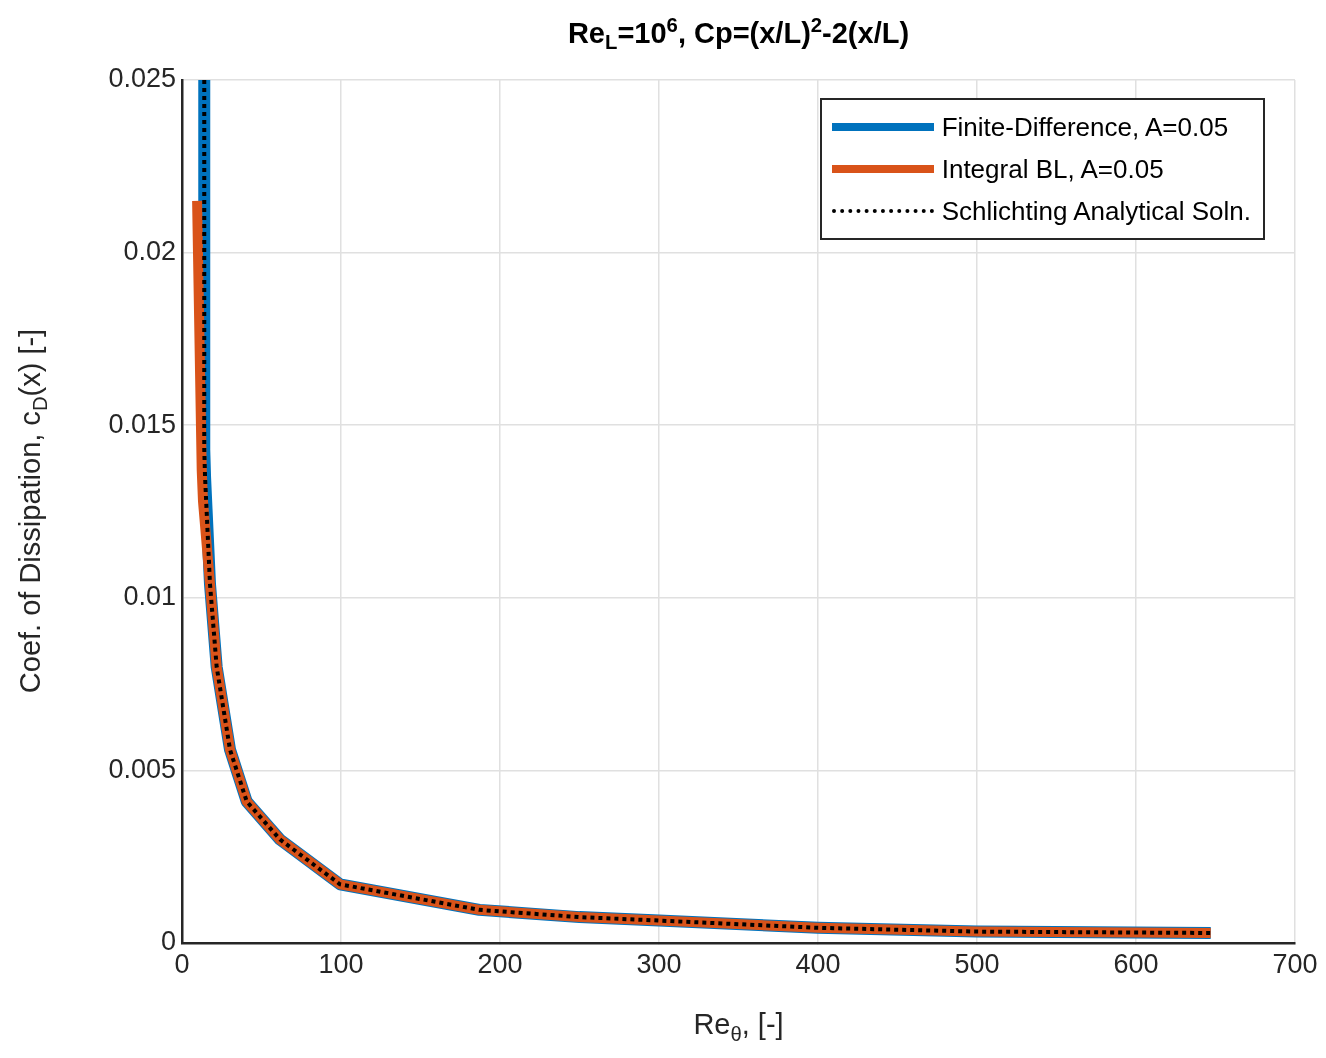  What do you see at coordinates (142, 768) in the screenshot?
I see `y-tick-label: 0.005` at bounding box center [142, 768].